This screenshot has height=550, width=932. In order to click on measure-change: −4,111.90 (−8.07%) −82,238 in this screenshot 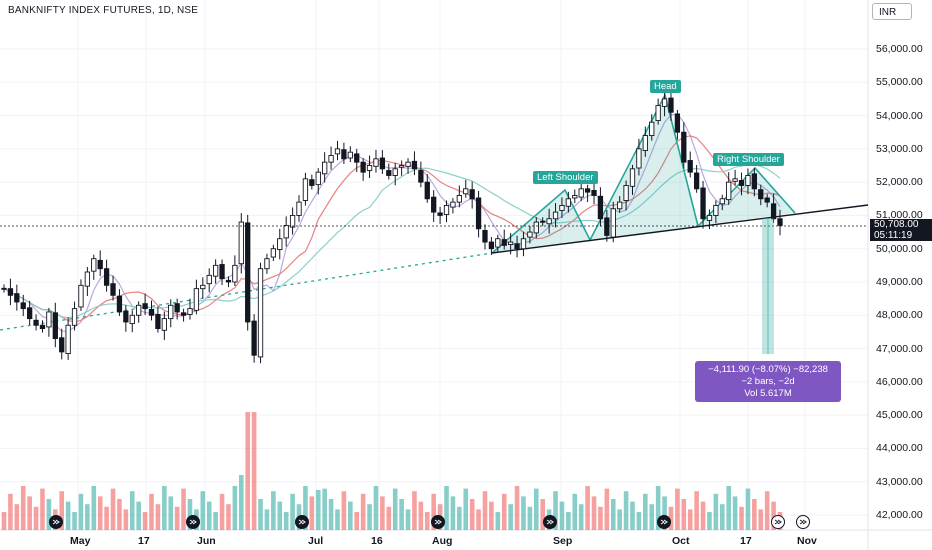, I will do `click(768, 369)`.